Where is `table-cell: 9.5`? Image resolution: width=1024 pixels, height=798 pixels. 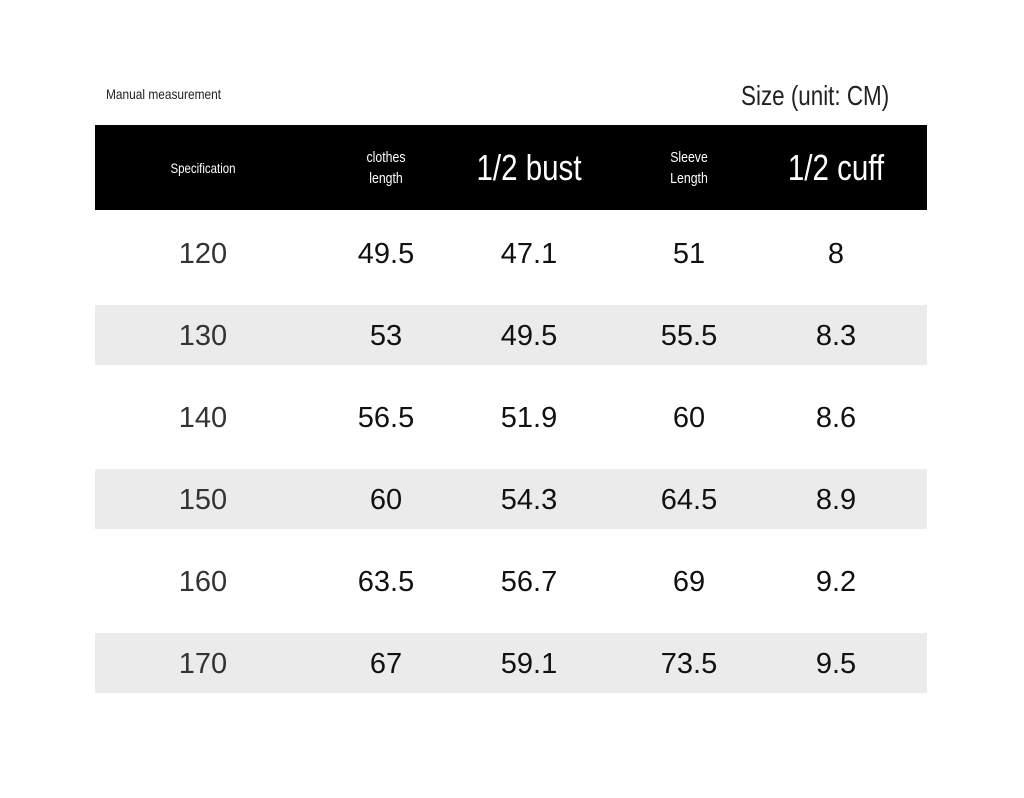
table-cell: 9.5 is located at coordinates (836, 664).